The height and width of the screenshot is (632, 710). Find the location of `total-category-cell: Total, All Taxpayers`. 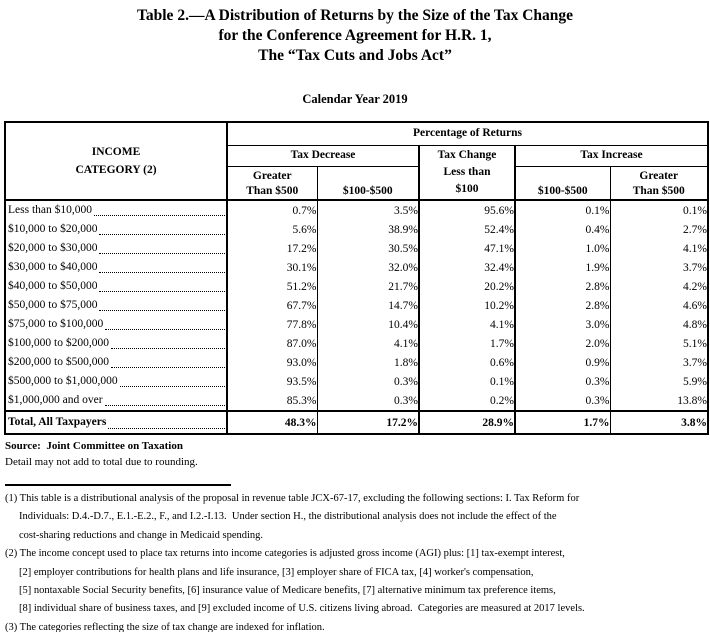

total-category-cell: Total, All Taxpayers is located at coordinates (116, 422).